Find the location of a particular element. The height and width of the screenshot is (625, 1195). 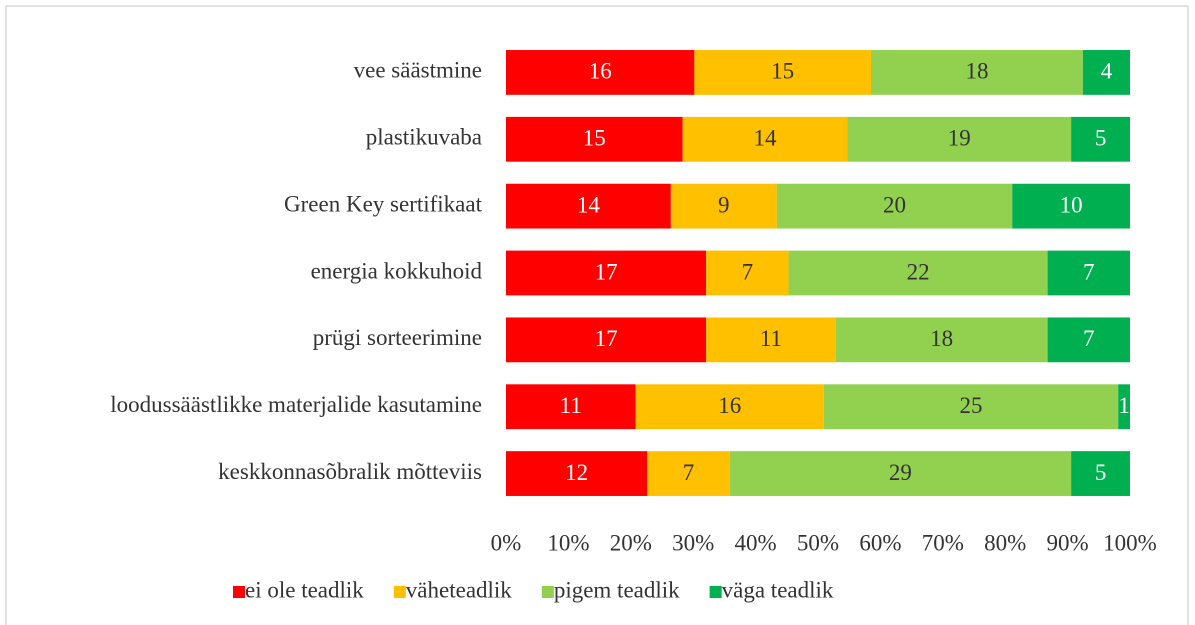

data-label: 29 is located at coordinates (900, 472).